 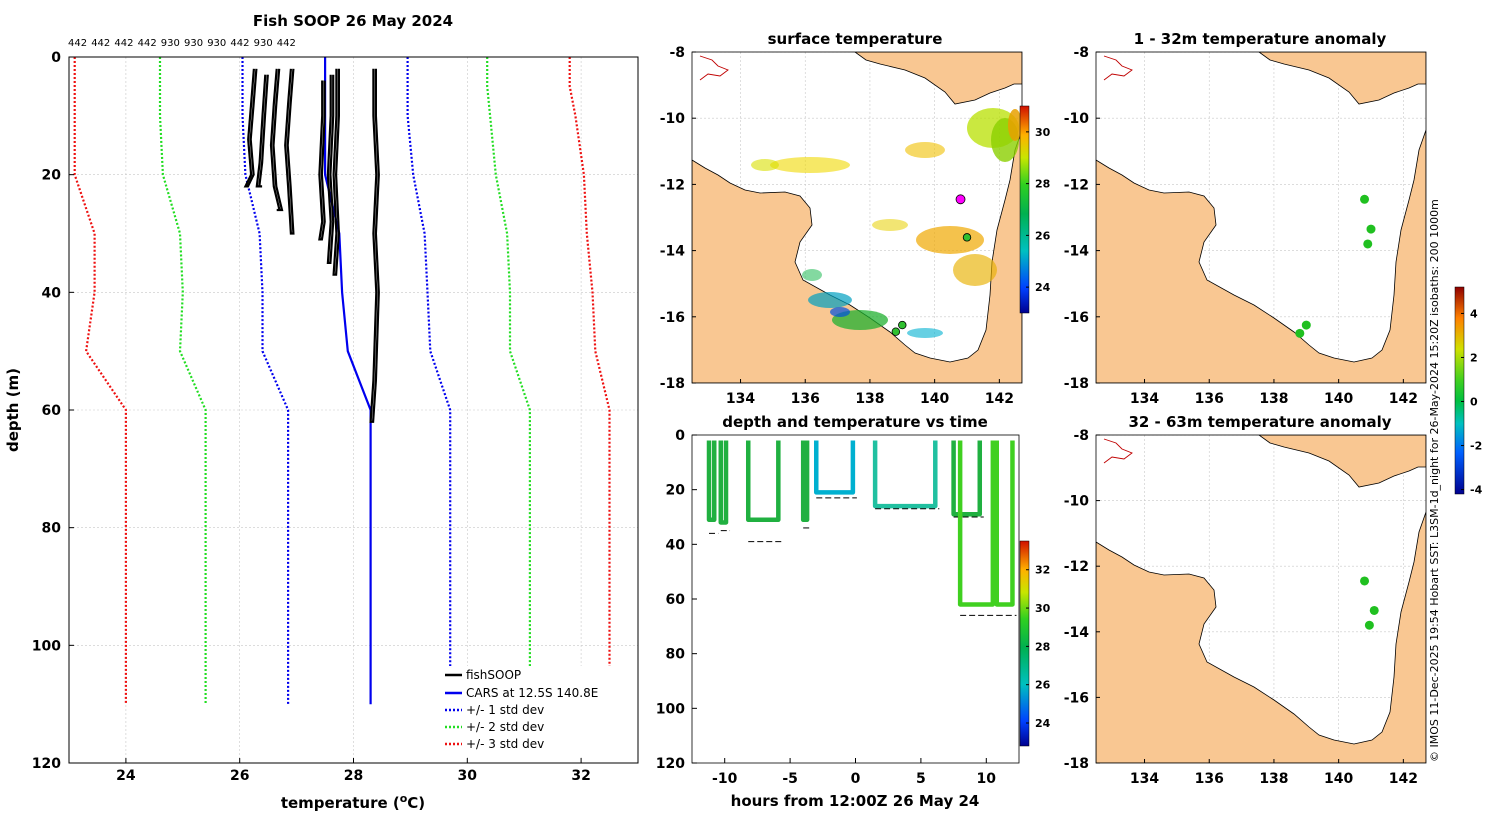 What do you see at coordinates (869, 399) in the screenshot?
I see `sst-map-xtick-label: 138` at bounding box center [869, 399].